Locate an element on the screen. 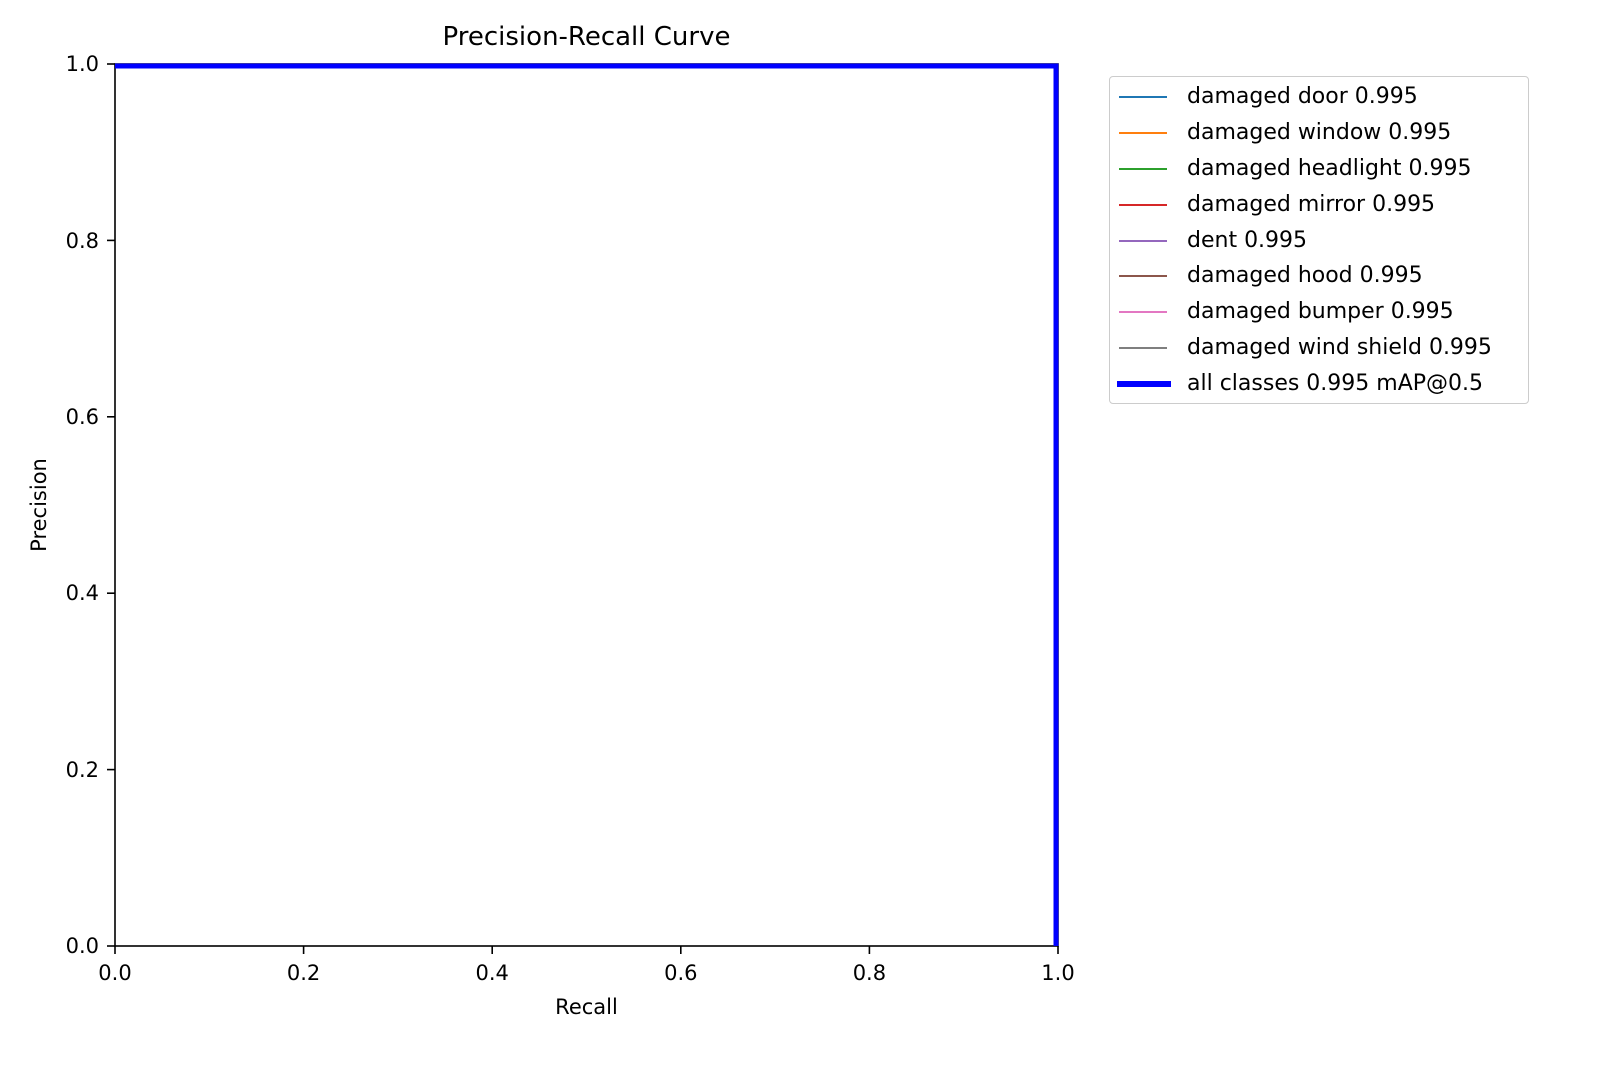 This screenshot has width=1600, height=1067. legend-item: dent 0.995 is located at coordinates (1319, 241).